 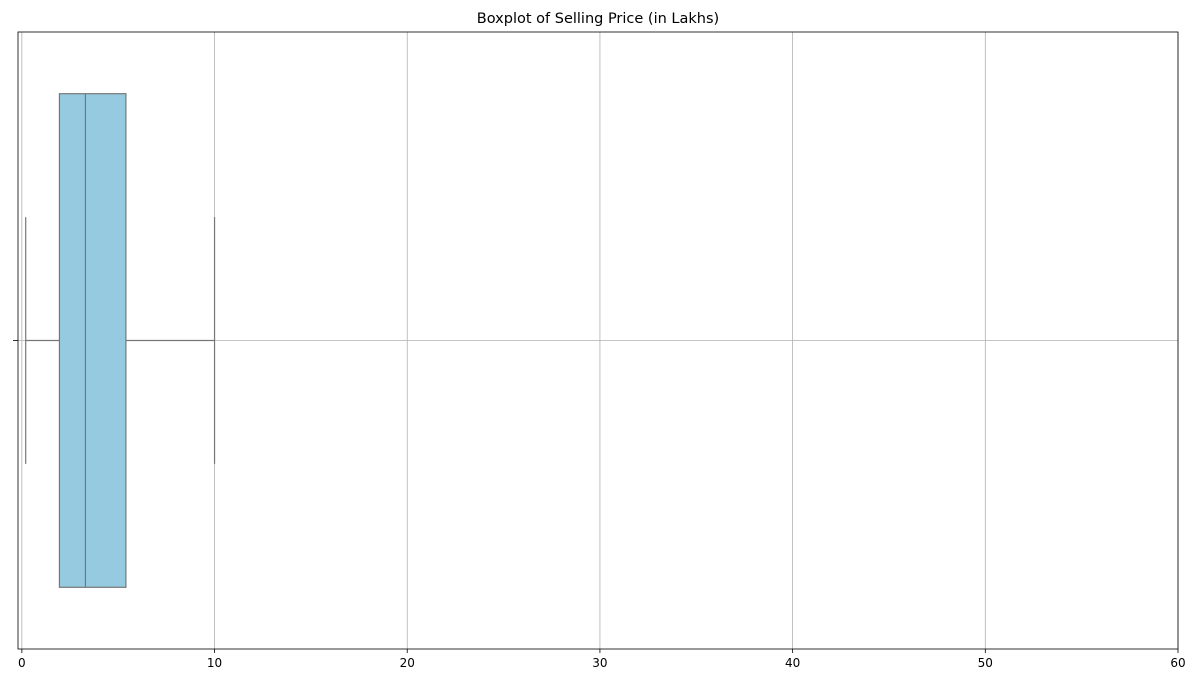 I want to click on box-layer, so click(x=120, y=340).